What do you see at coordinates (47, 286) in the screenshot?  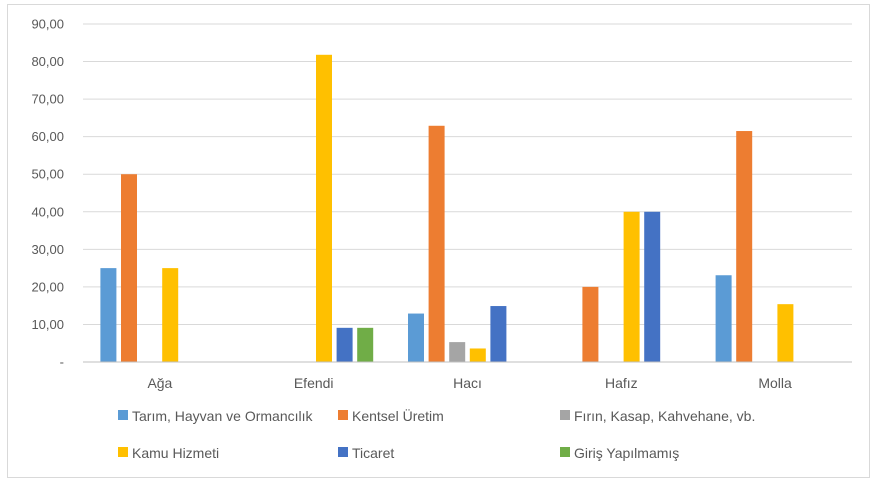 I see `y-tick-label: 20,00` at bounding box center [47, 286].